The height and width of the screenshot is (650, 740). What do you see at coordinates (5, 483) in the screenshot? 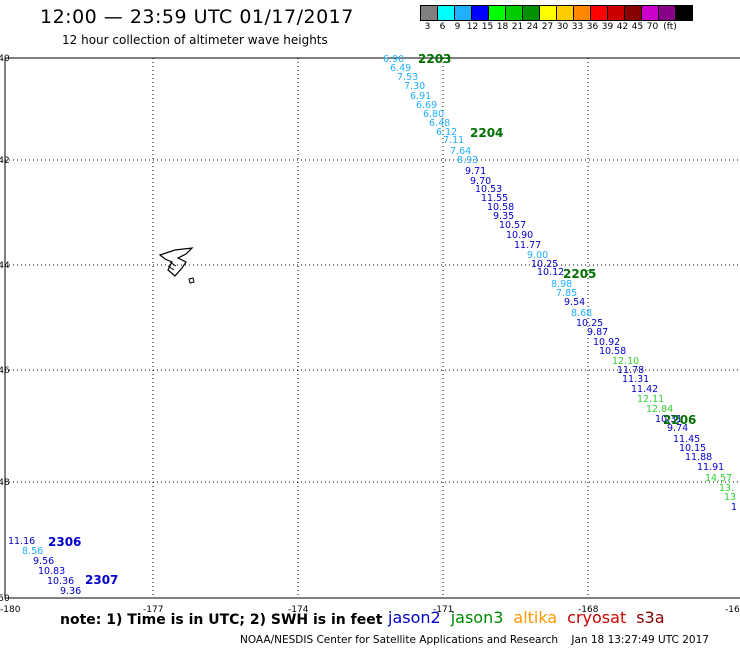
I see `latitude-tick-label: -48` at bounding box center [5, 483].